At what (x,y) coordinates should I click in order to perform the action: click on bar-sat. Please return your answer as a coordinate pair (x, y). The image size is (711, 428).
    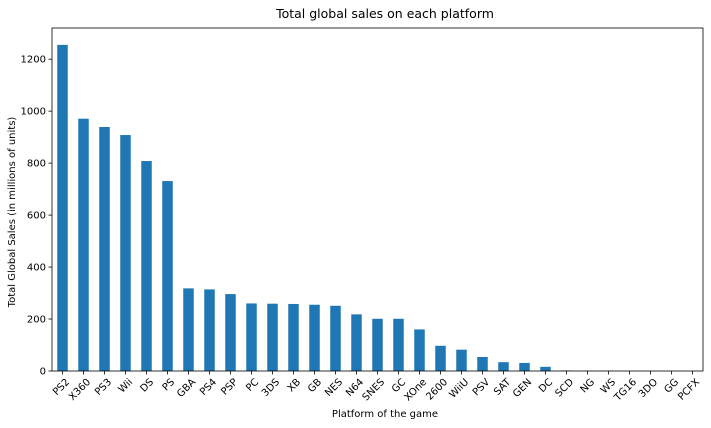
    Looking at the image, I should click on (503, 366).